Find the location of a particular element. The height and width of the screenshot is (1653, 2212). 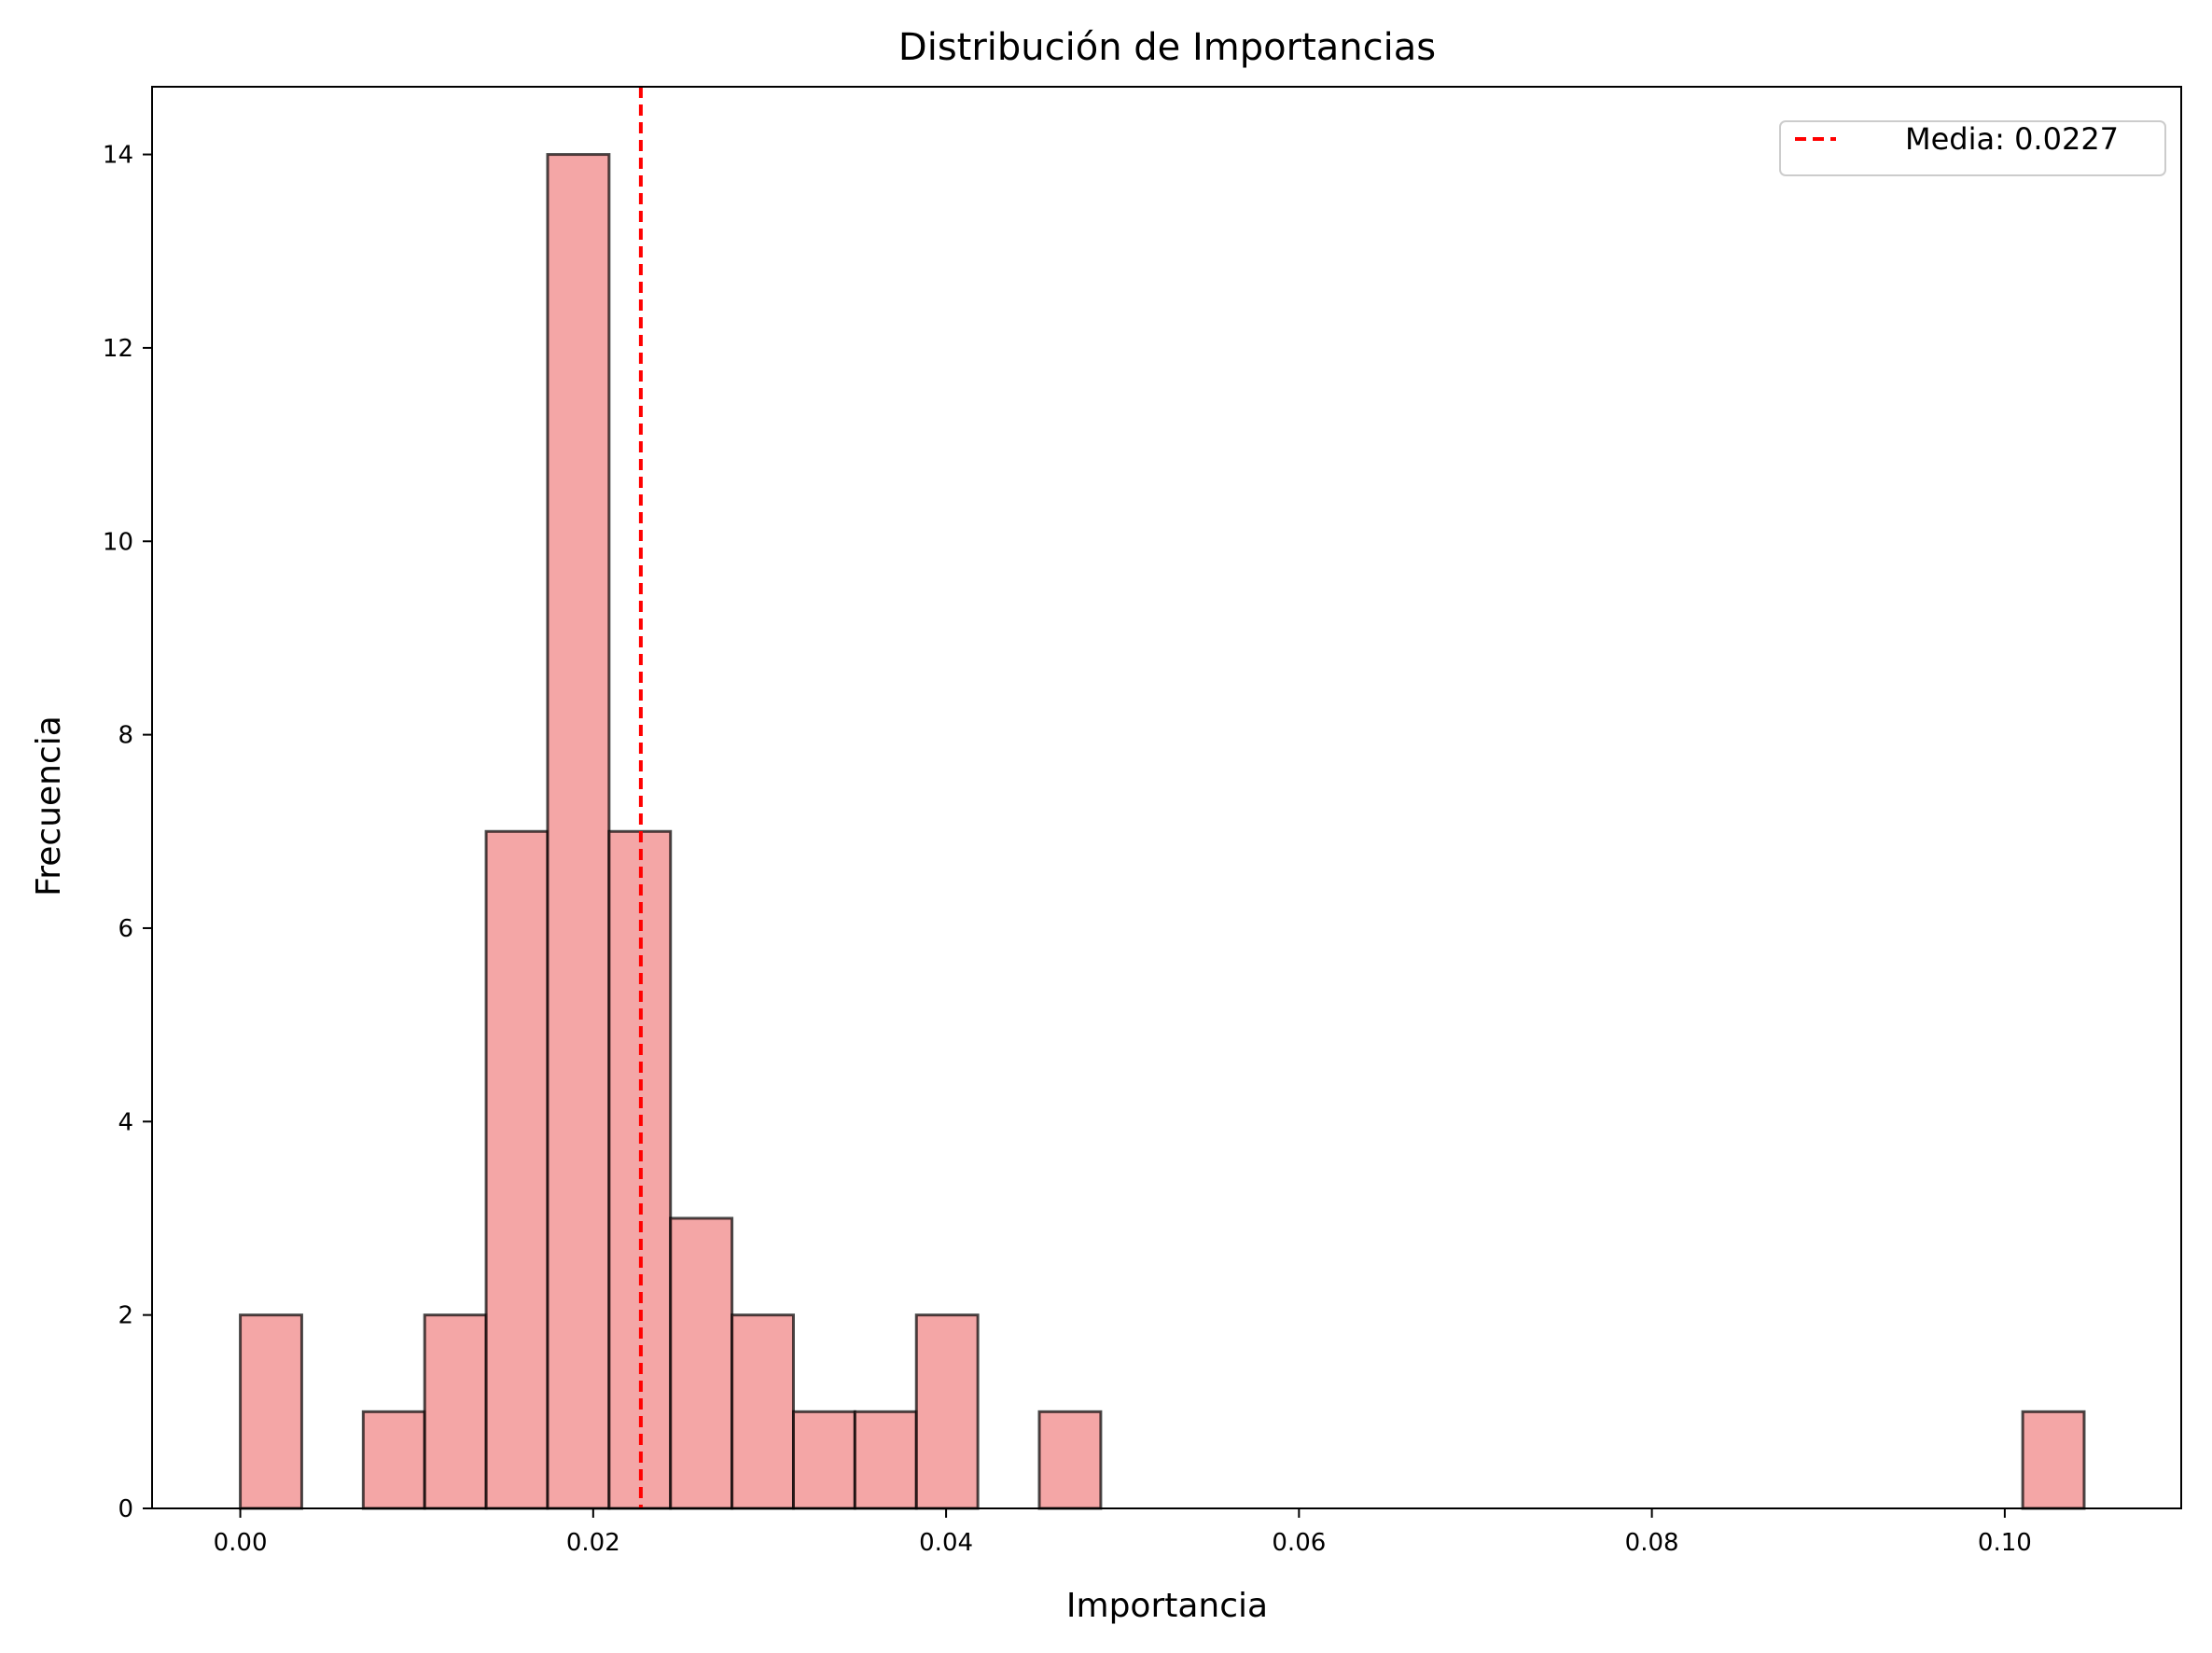

x-tick-label: 0.10 is located at coordinates (2005, 1543).